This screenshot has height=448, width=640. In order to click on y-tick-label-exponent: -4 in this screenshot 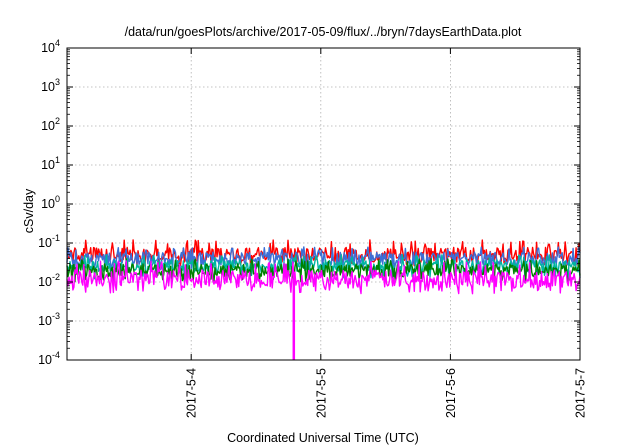, I will do `click(56, 355)`.